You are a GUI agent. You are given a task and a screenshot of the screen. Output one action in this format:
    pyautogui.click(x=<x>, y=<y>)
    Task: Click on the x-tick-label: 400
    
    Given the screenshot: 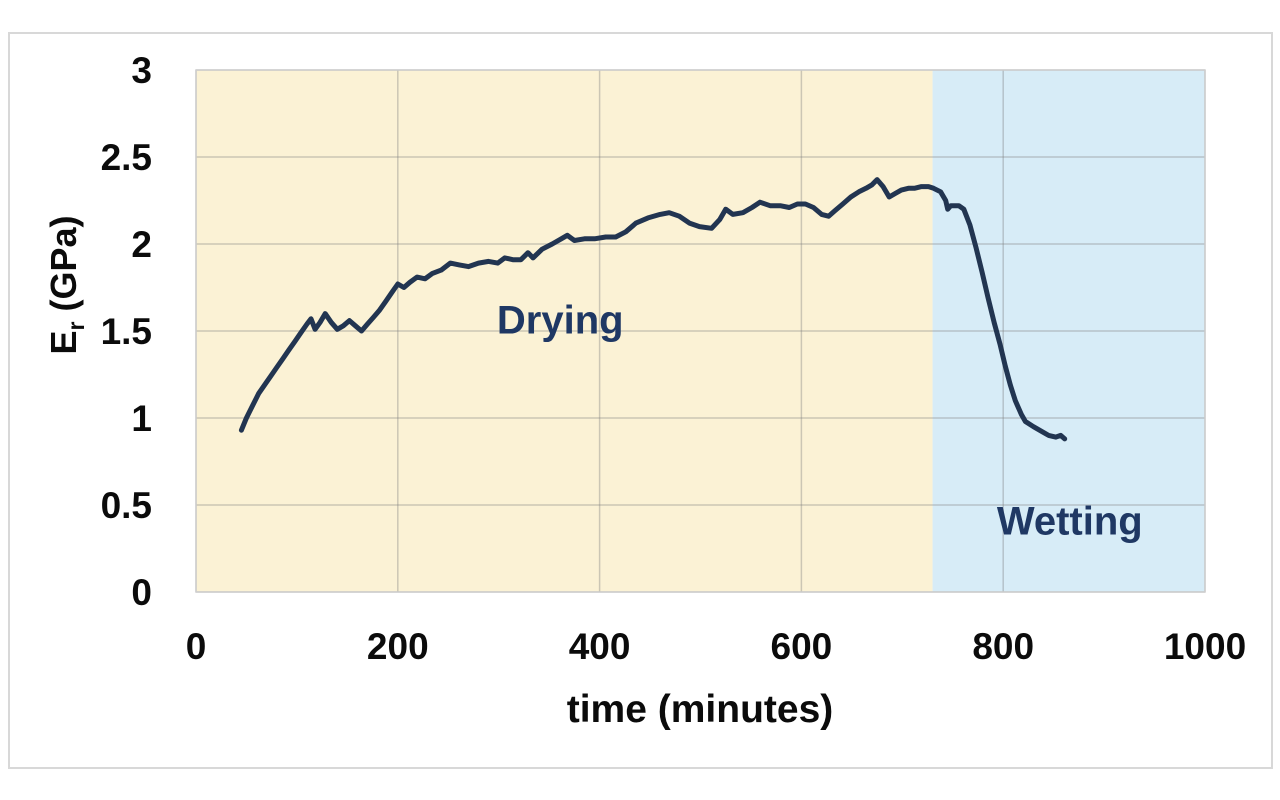 What is the action you would take?
    pyautogui.click(x=600, y=646)
    